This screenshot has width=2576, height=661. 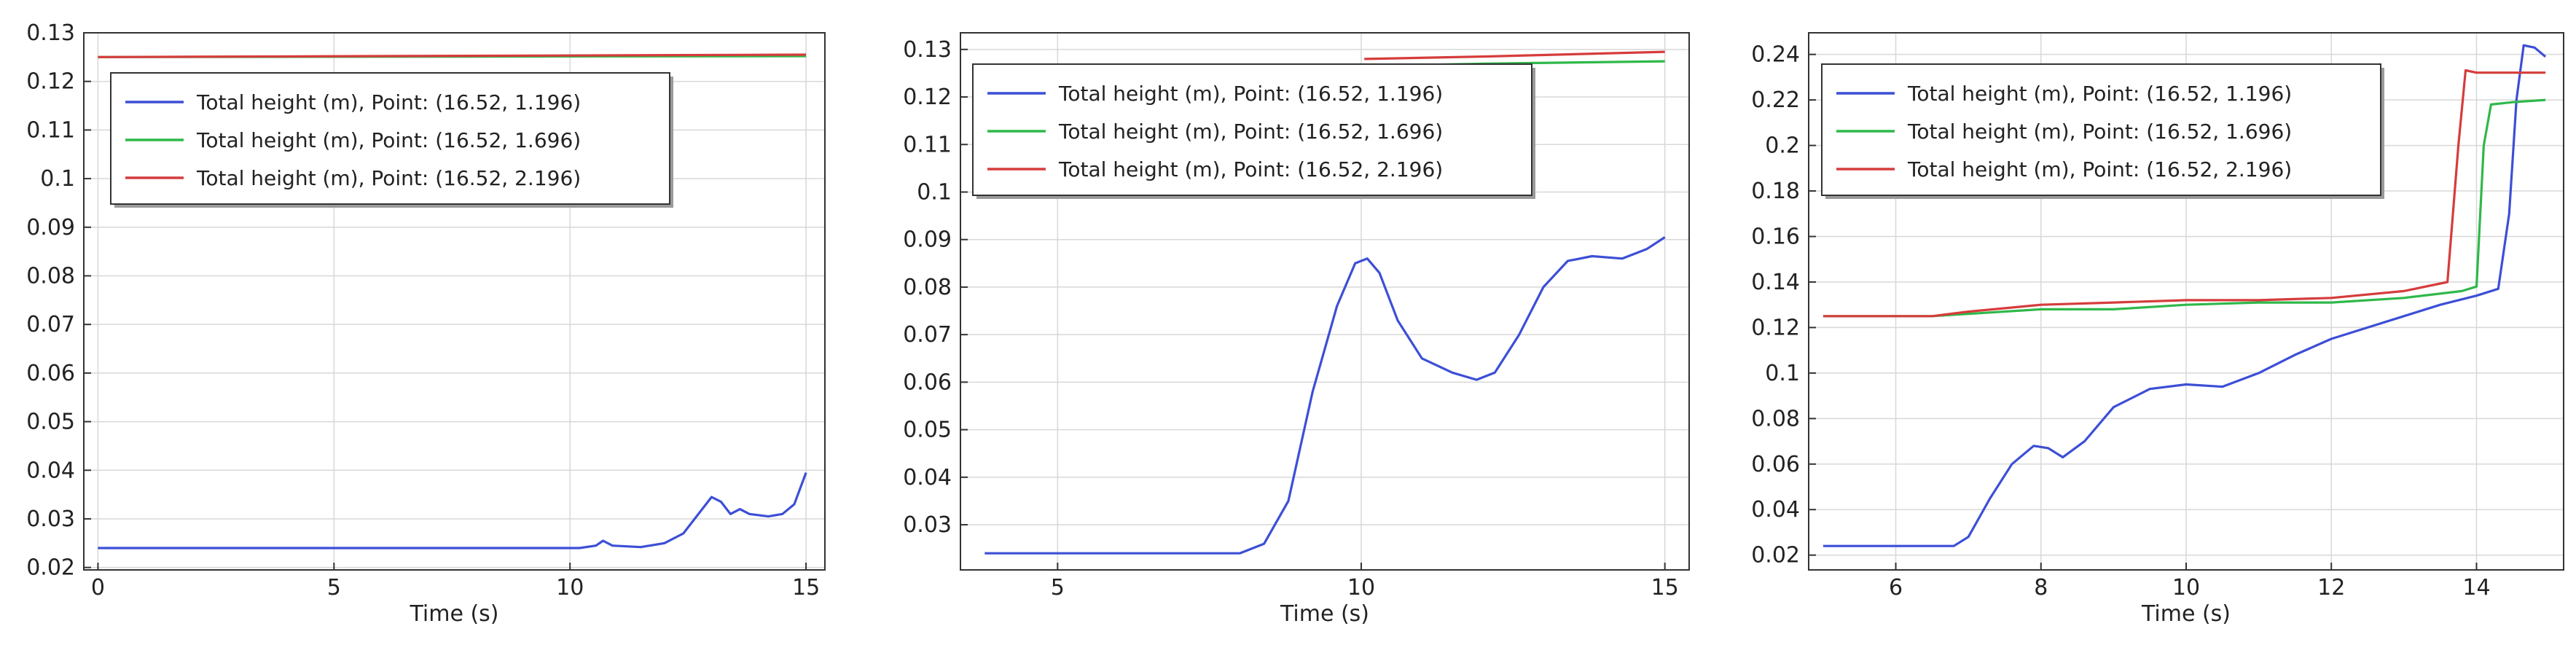 I want to click on y-tick-label: 0.24, so click(x=1775, y=55).